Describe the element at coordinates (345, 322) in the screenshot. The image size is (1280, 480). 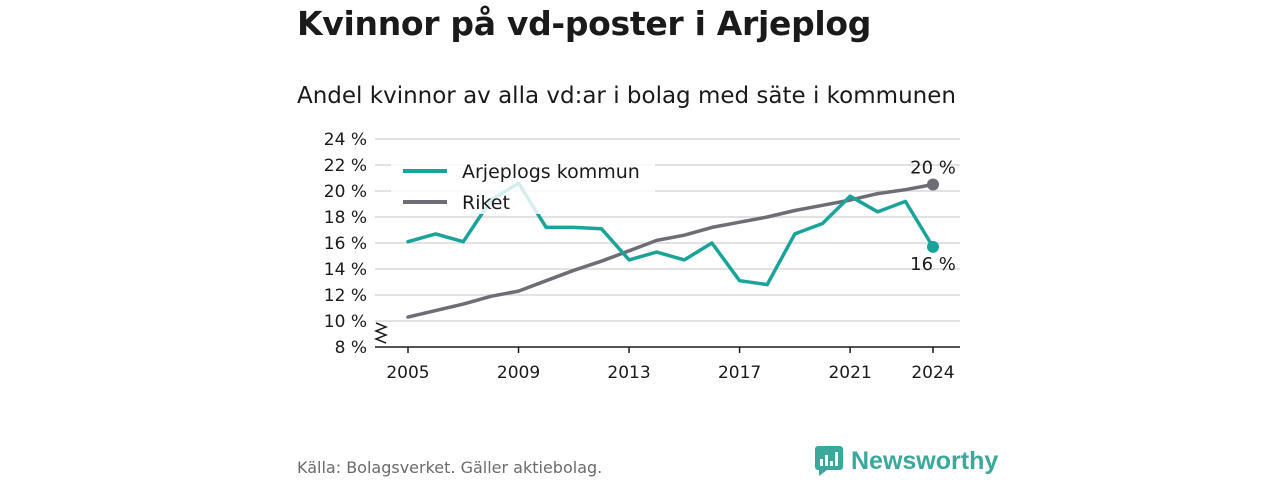
I see `y-tick-label: 10 %` at that location.